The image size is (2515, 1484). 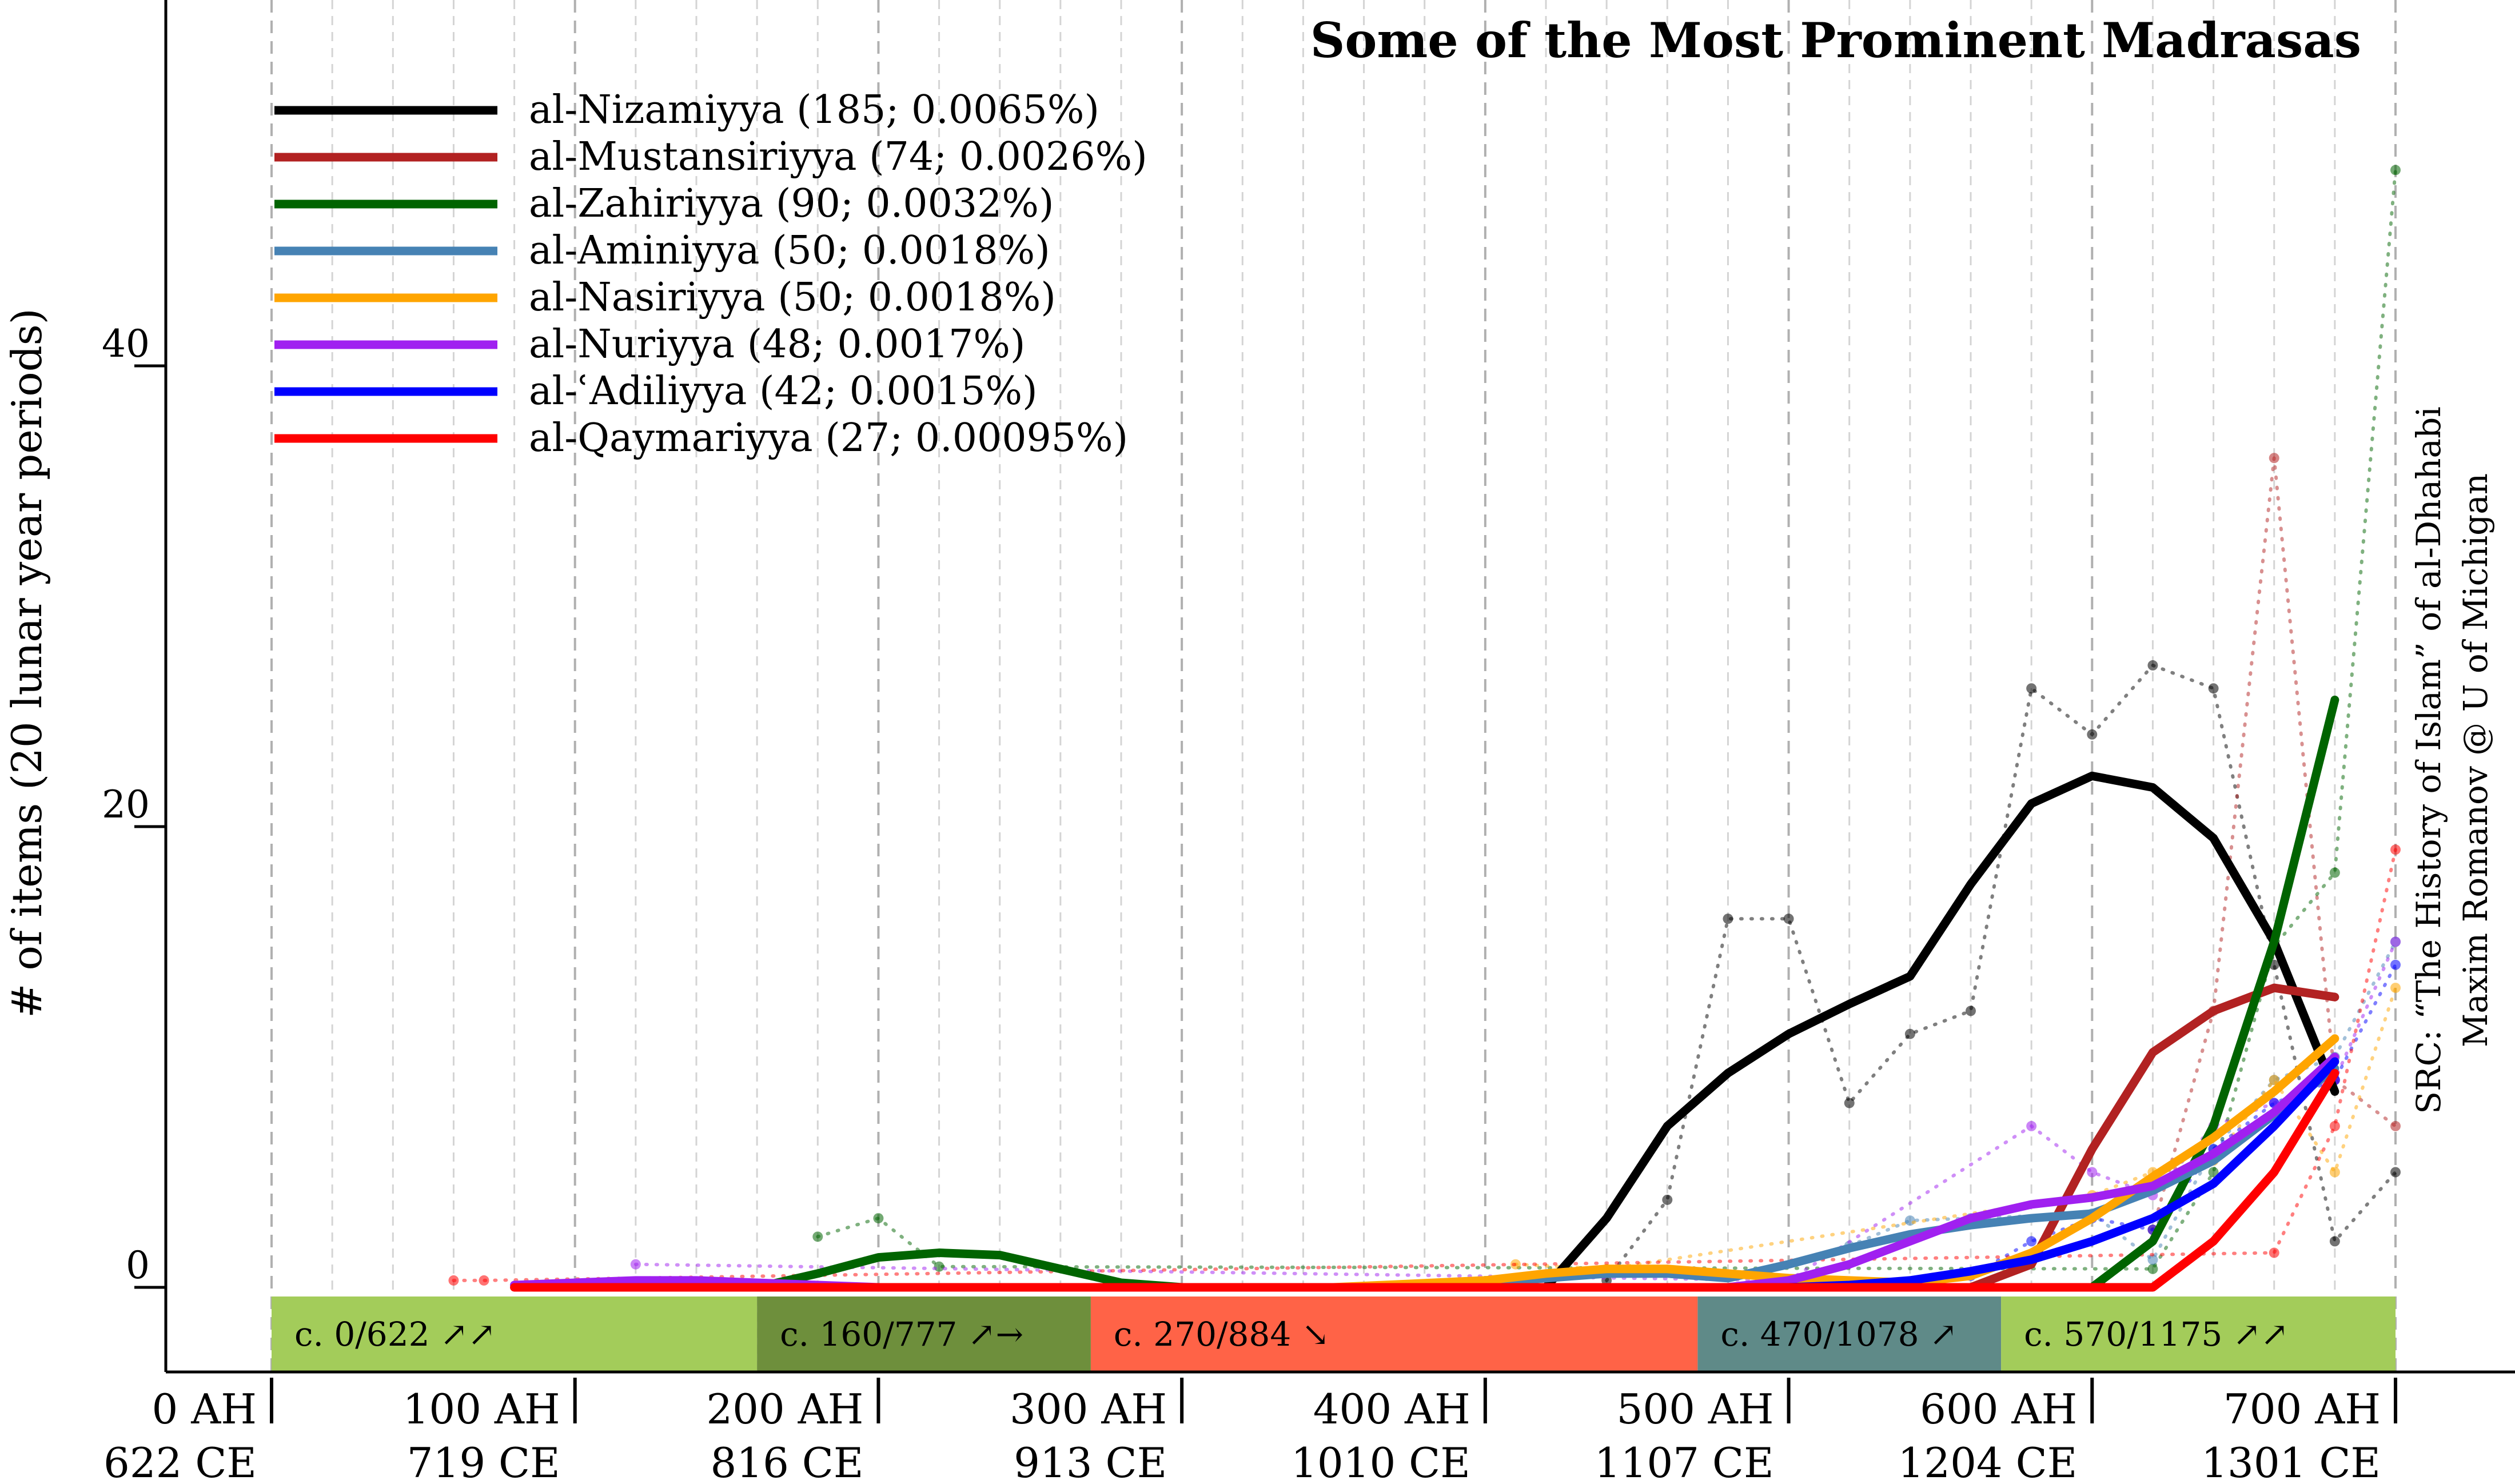 What do you see at coordinates (1988, 1461) in the screenshot?
I see `x-tick-label-ce: 1204 CE` at bounding box center [1988, 1461].